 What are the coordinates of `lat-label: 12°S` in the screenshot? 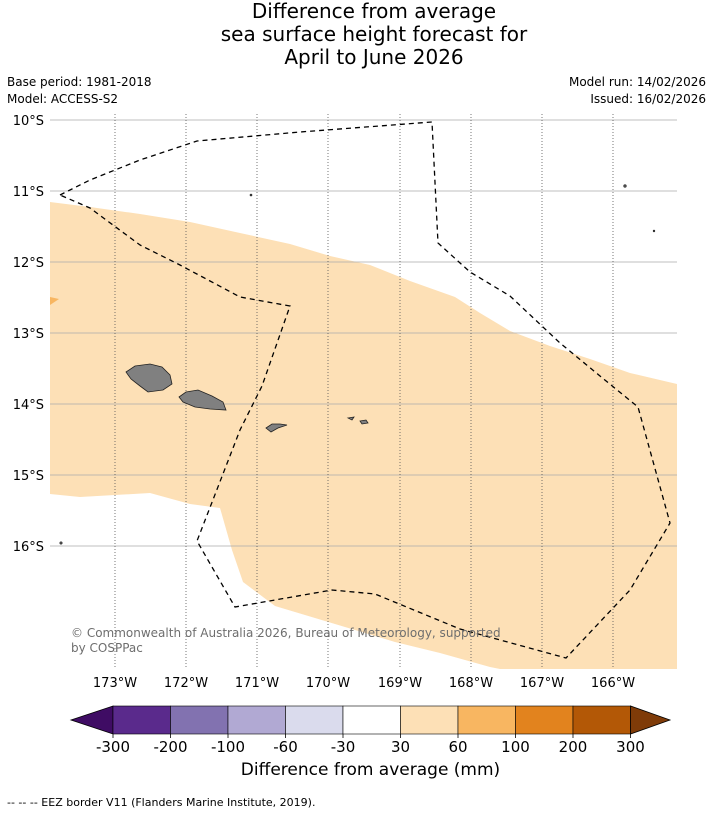 It's located at (28, 263).